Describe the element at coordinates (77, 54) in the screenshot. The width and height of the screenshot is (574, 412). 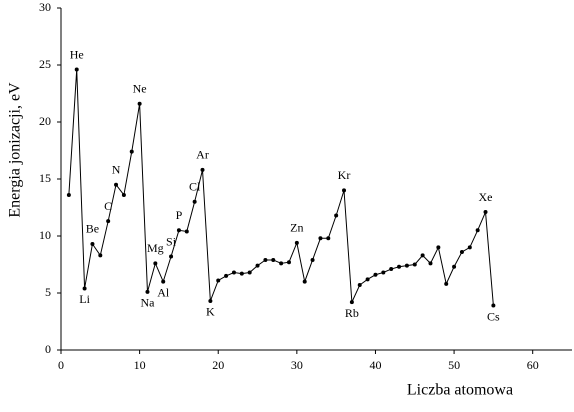
I see `annotation: He` at that location.